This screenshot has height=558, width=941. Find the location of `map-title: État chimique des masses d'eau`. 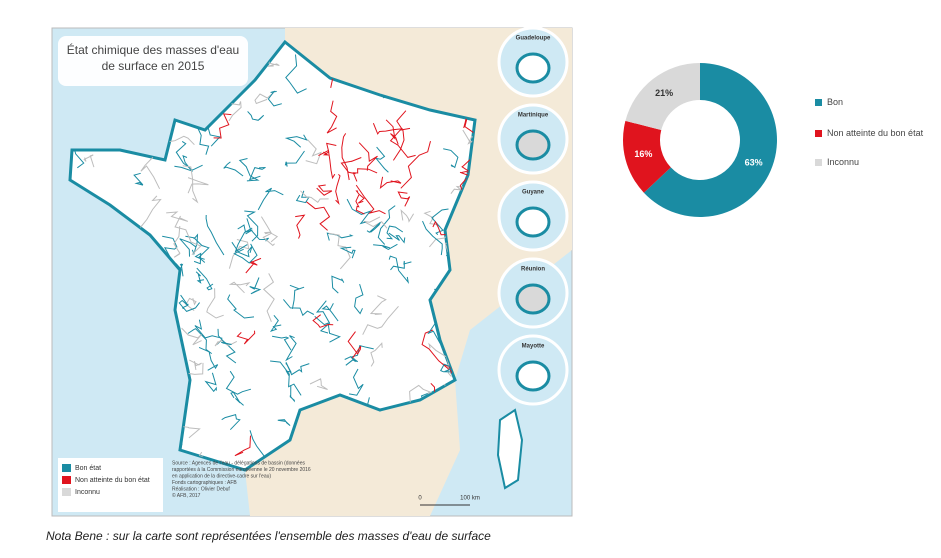

map-title: État chimique des masses d'eau is located at coordinates (153, 49).